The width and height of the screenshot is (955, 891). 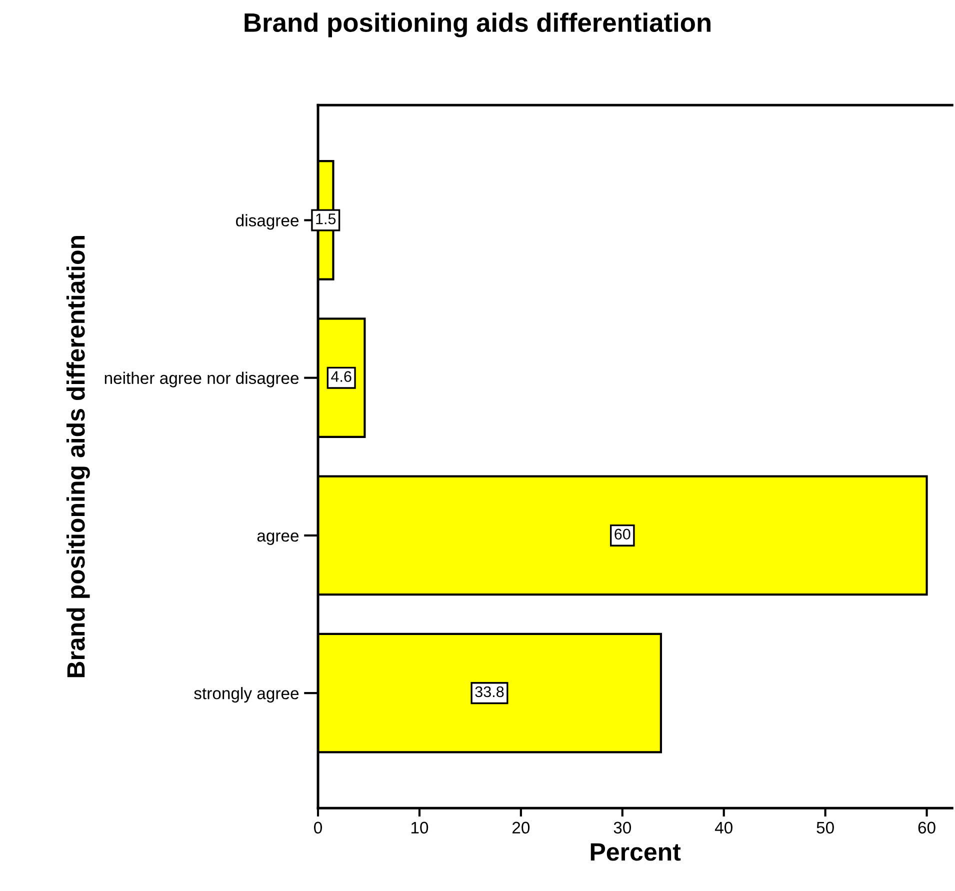 What do you see at coordinates (927, 828) in the screenshot?
I see `x-tick-label: 60` at bounding box center [927, 828].